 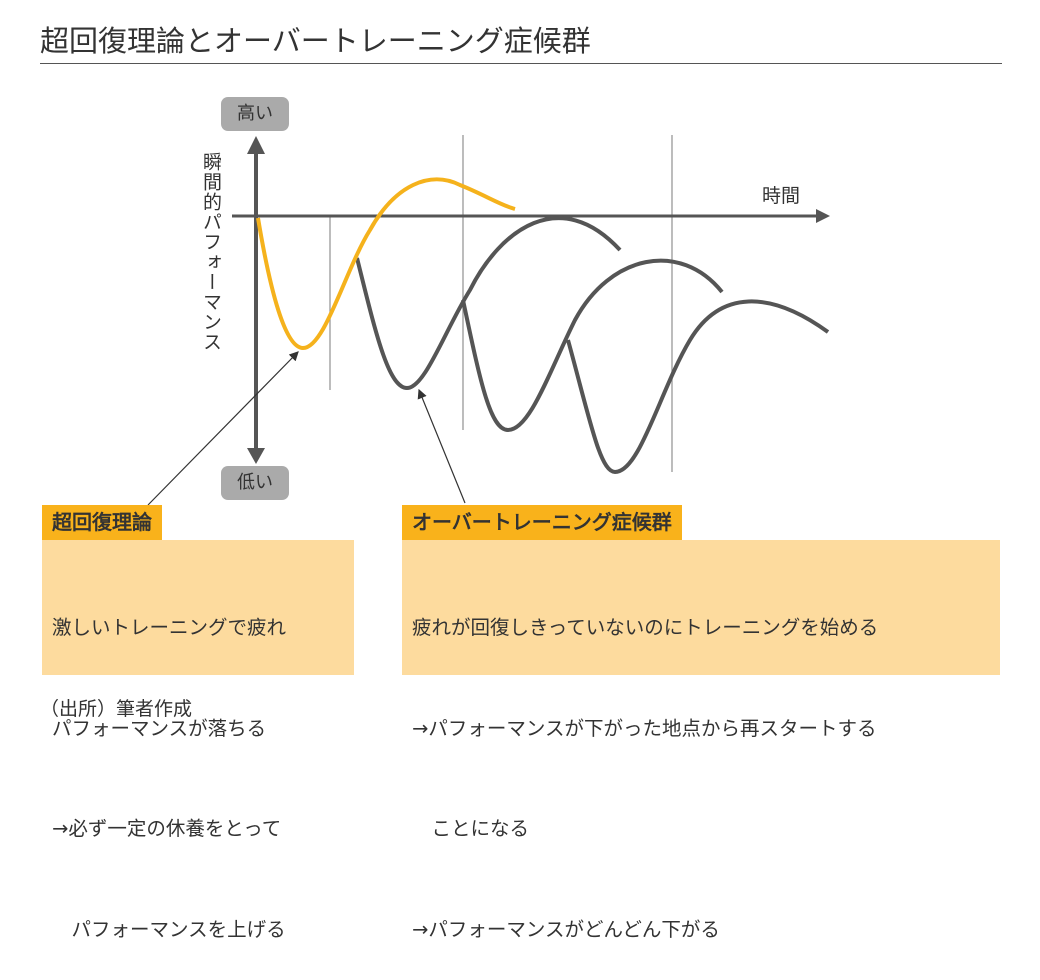 I want to click on y-high-label: 高い, so click(x=255, y=114).